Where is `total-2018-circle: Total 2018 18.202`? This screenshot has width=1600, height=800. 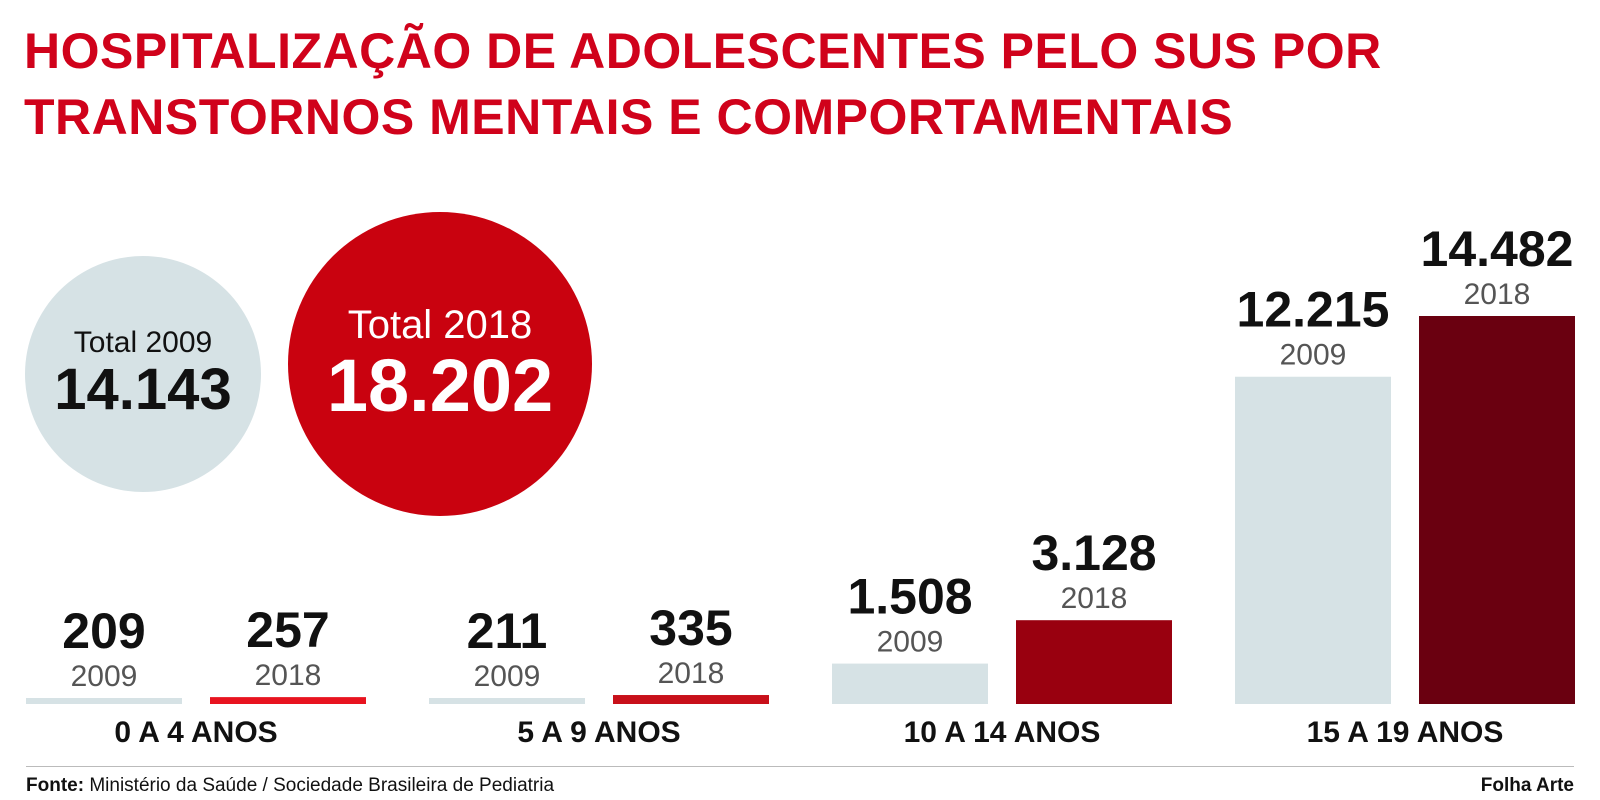 total-2018-circle: Total 2018 18.202 is located at coordinates (440, 364).